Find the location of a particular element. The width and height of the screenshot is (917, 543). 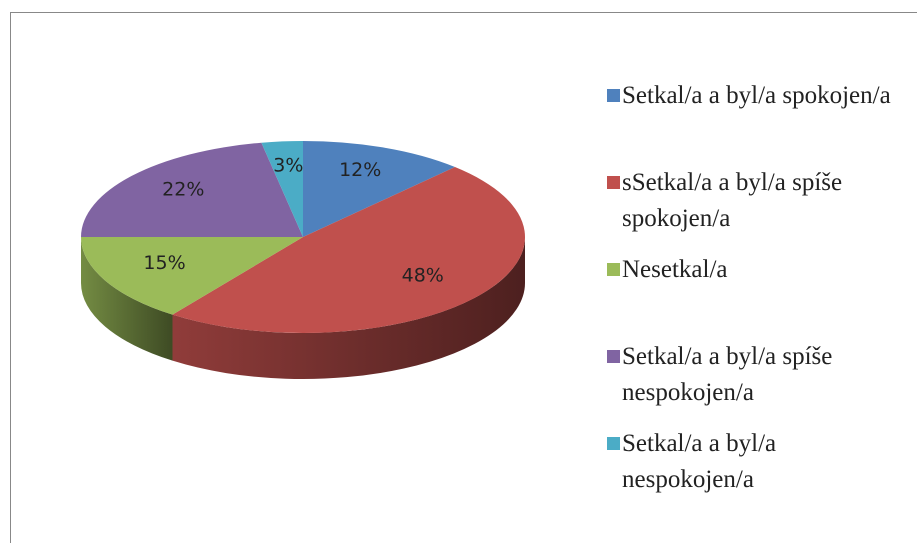

data-label: 22% is located at coordinates (183, 190).